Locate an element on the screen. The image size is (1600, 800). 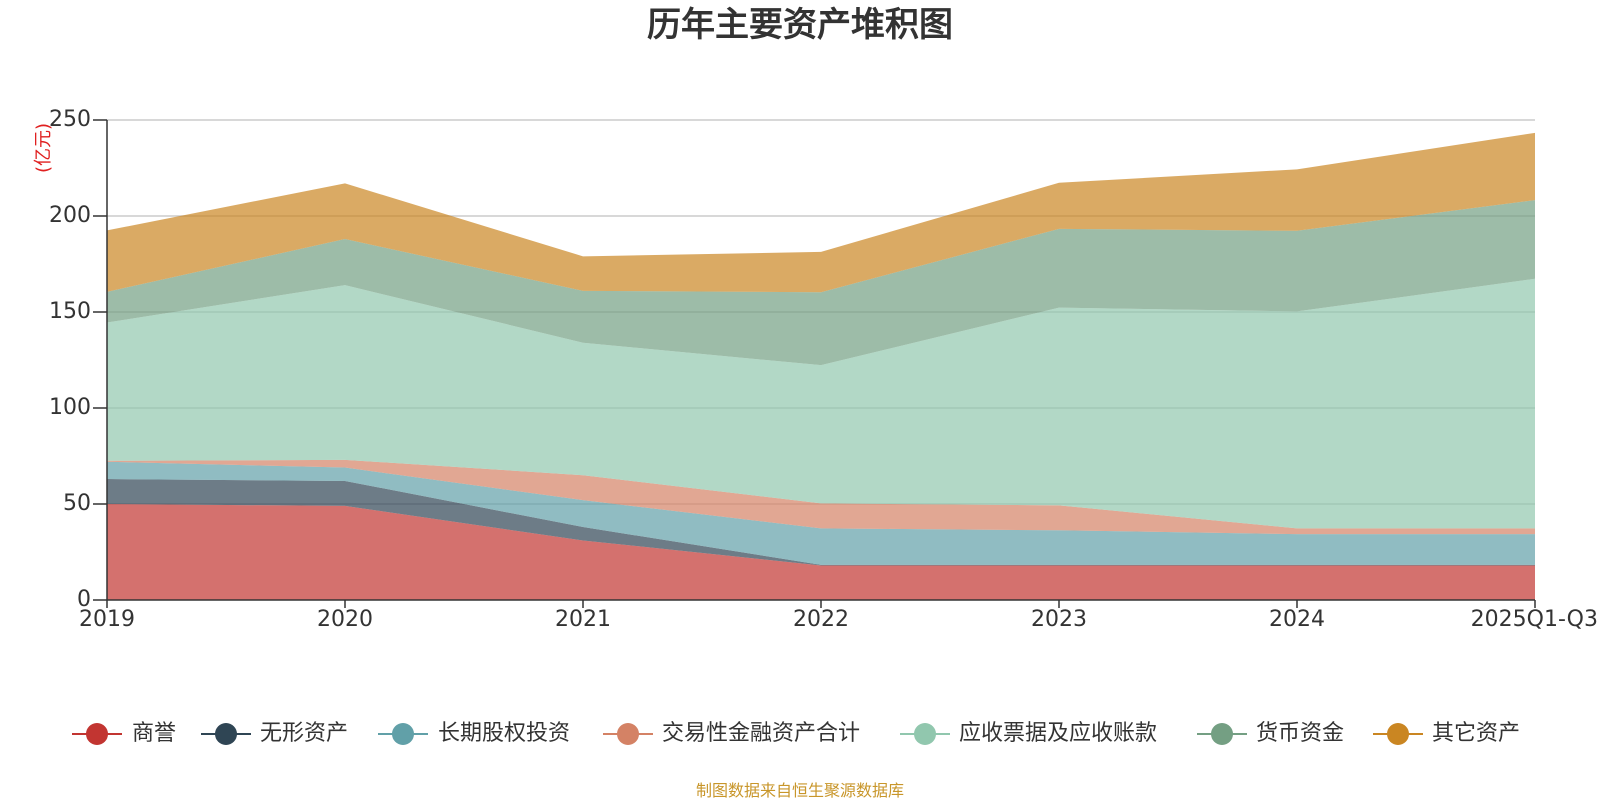
legend-label: 无形资产 is located at coordinates (304, 733).